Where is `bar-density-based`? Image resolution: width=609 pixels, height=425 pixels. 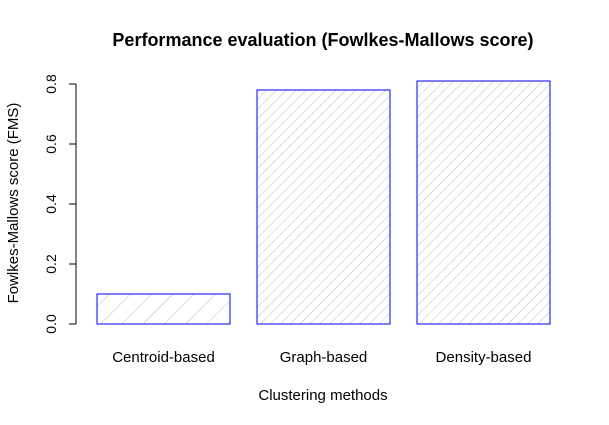 bar-density-based is located at coordinates (483, 202).